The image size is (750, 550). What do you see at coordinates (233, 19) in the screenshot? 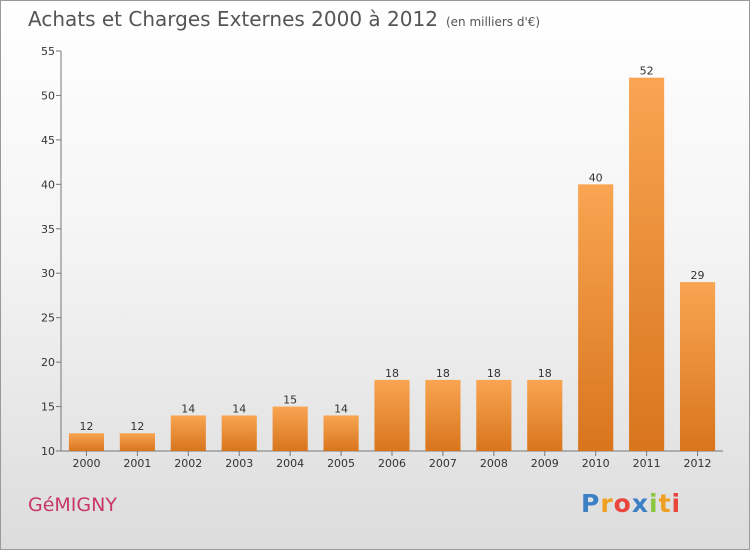
I see `chart-title-text: Achats et Charges Externes 2000 à 2012` at bounding box center [233, 19].